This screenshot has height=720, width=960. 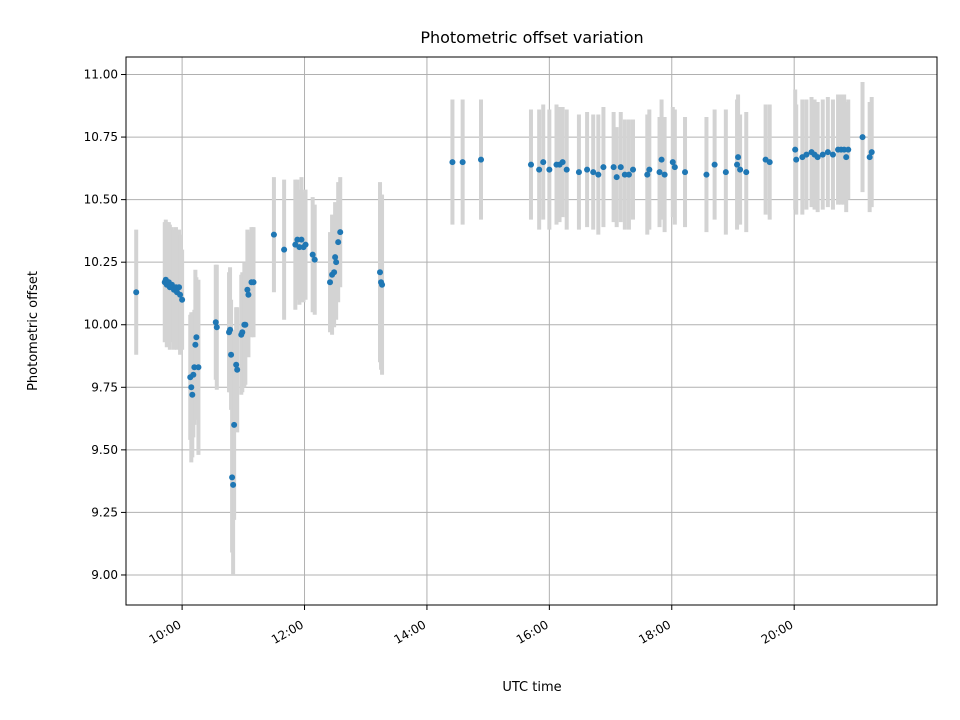 What do you see at coordinates (101, 262) in the screenshot?
I see `y-tick-label: 10.25` at bounding box center [101, 262].